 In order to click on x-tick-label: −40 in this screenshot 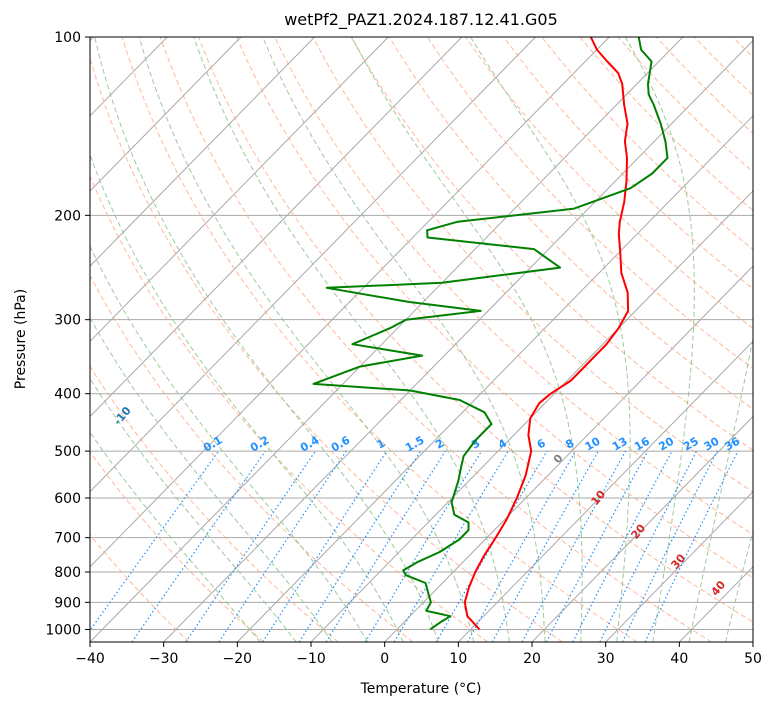, I will do `click(90, 659)`.